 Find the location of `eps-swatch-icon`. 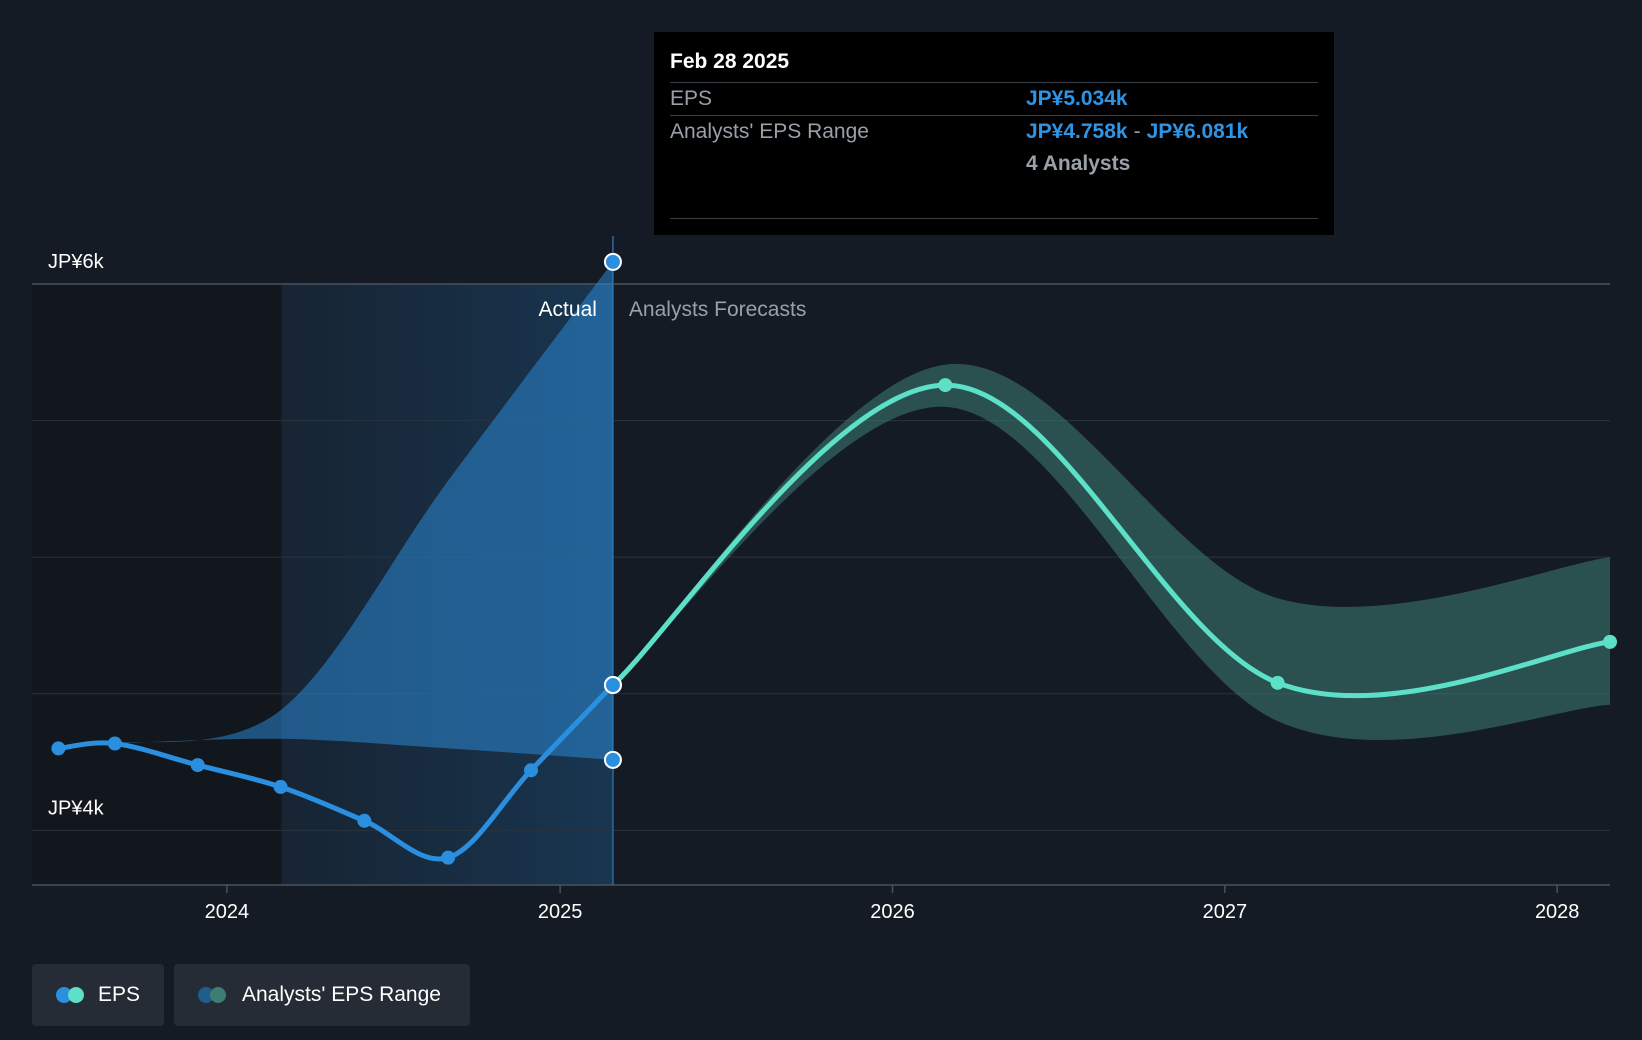

eps-swatch-icon is located at coordinates (70, 995).